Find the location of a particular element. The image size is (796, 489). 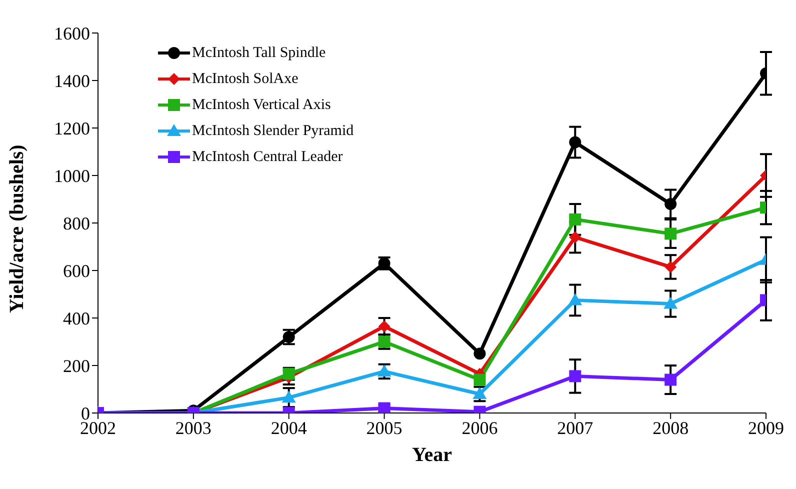

legend-label: McIntosh Slender Pyramid is located at coordinates (273, 131).